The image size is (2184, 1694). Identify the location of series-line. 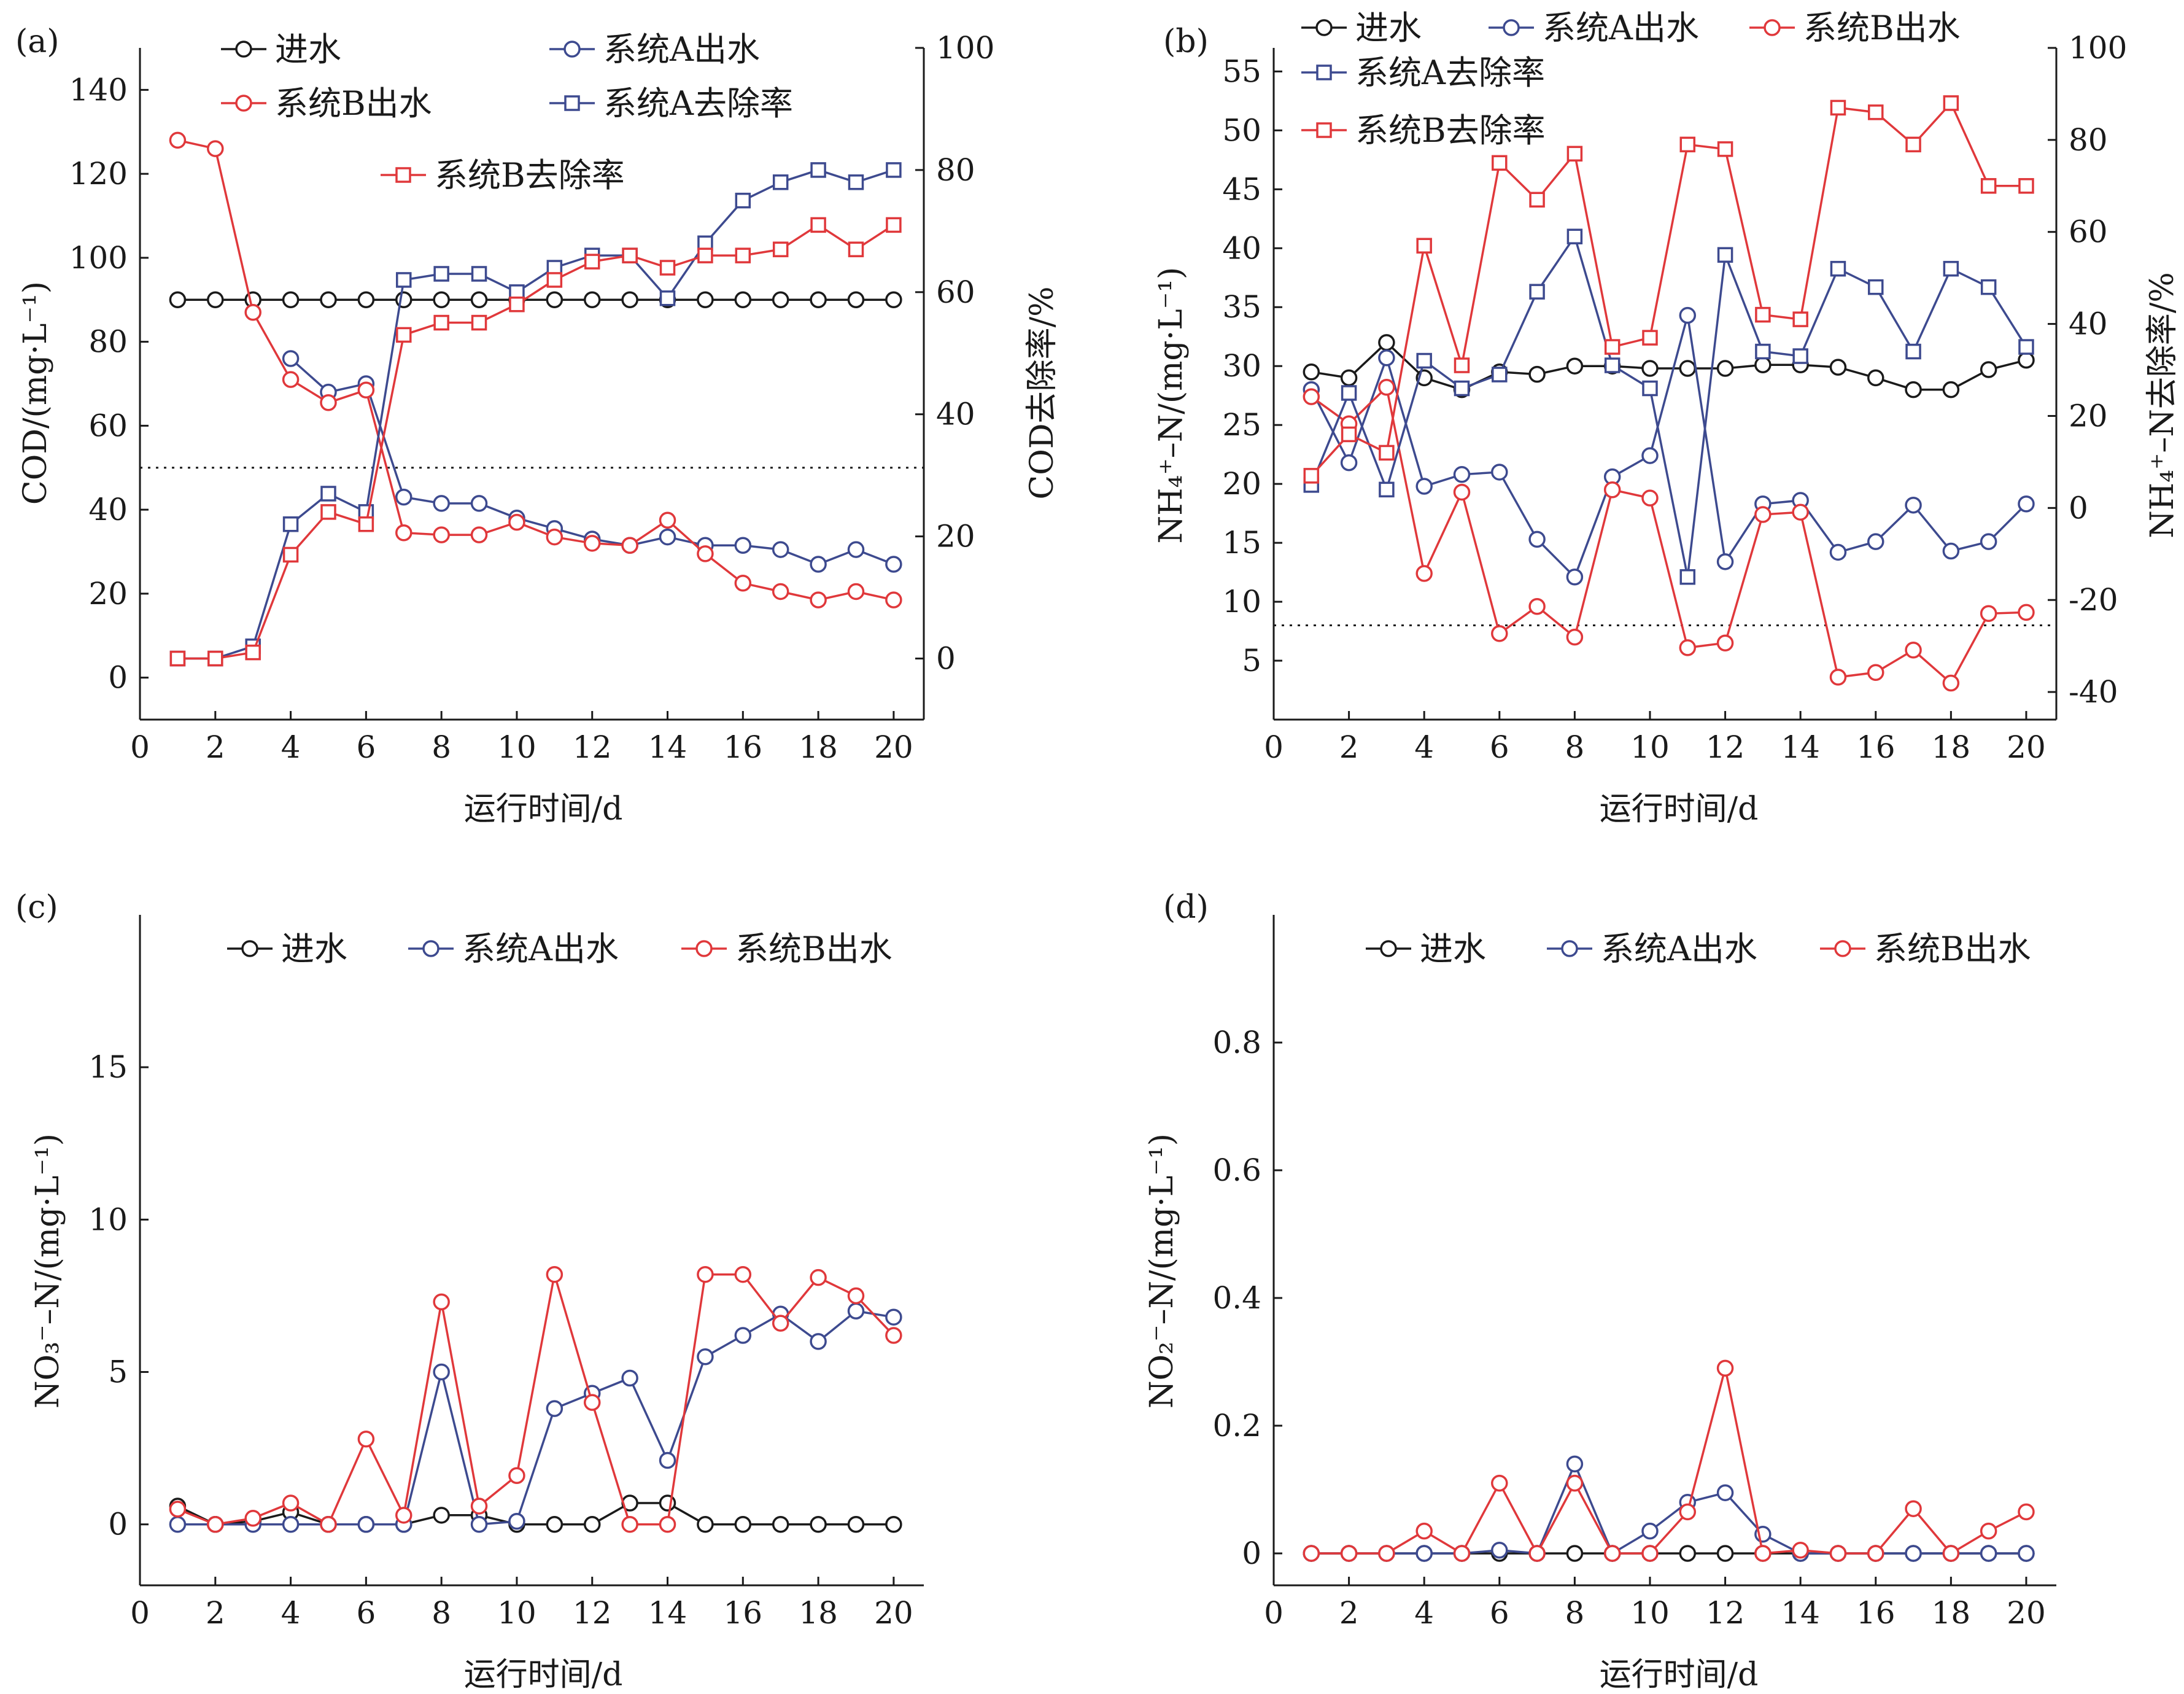
(1669, 535).